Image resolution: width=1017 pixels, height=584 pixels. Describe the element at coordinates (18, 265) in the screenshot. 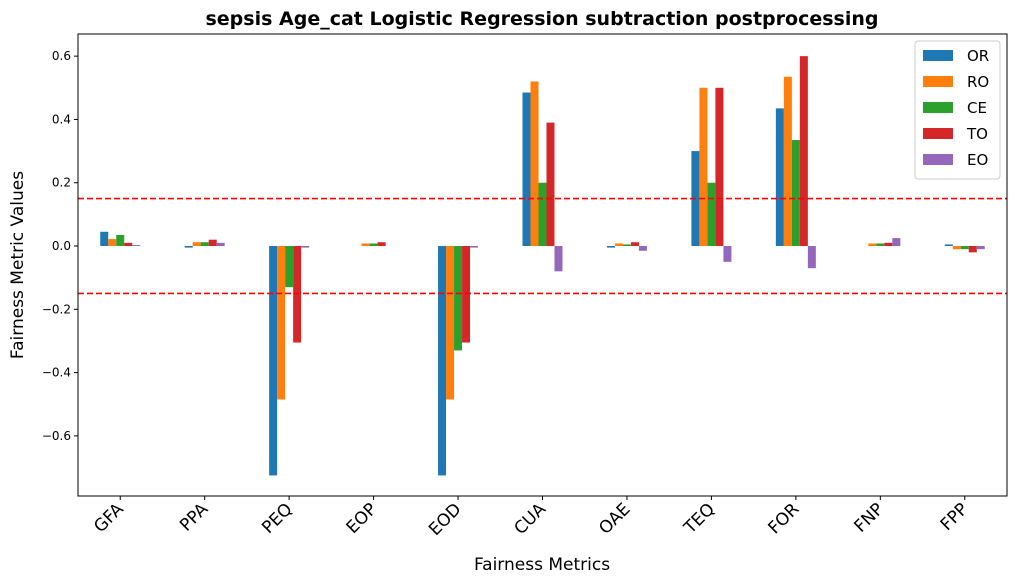

I see `y-axis-label: Fairness Metric Values` at that location.